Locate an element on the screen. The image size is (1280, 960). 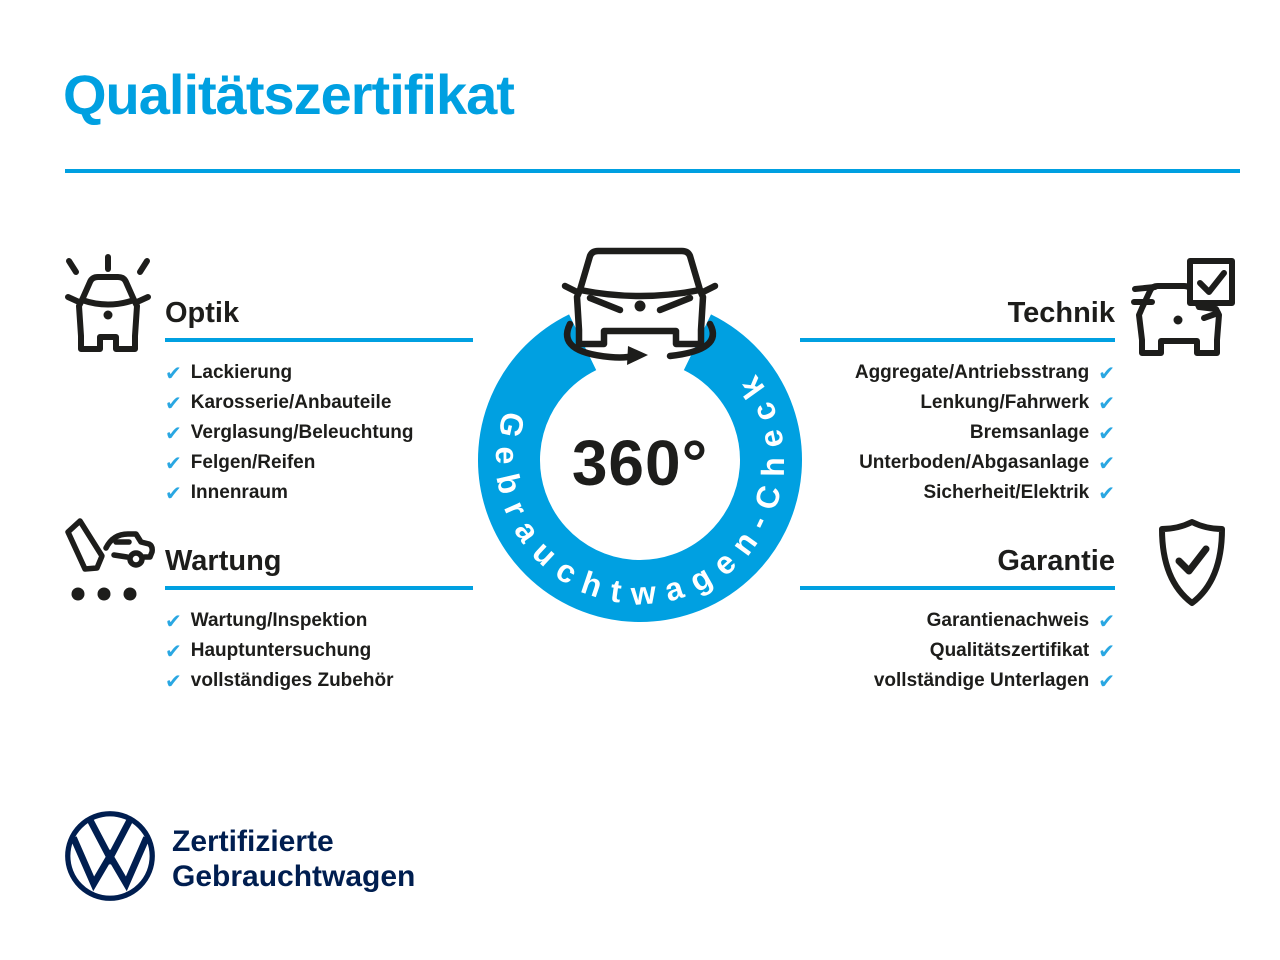
list-item-label: Qualitätszertifikat is located at coordinates (1009, 650).